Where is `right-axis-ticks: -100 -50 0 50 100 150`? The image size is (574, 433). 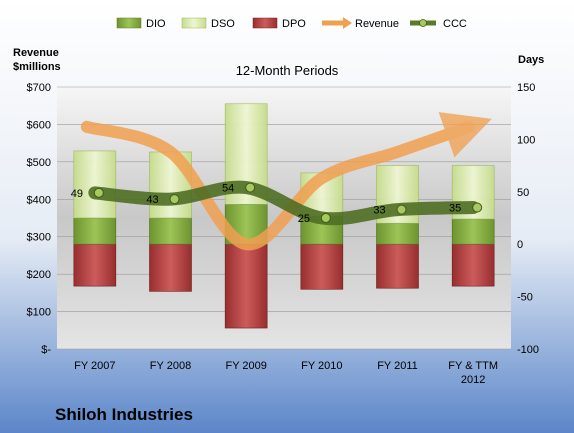 right-axis-ticks: -100 -50 0 50 100 150 is located at coordinates (528, 219).